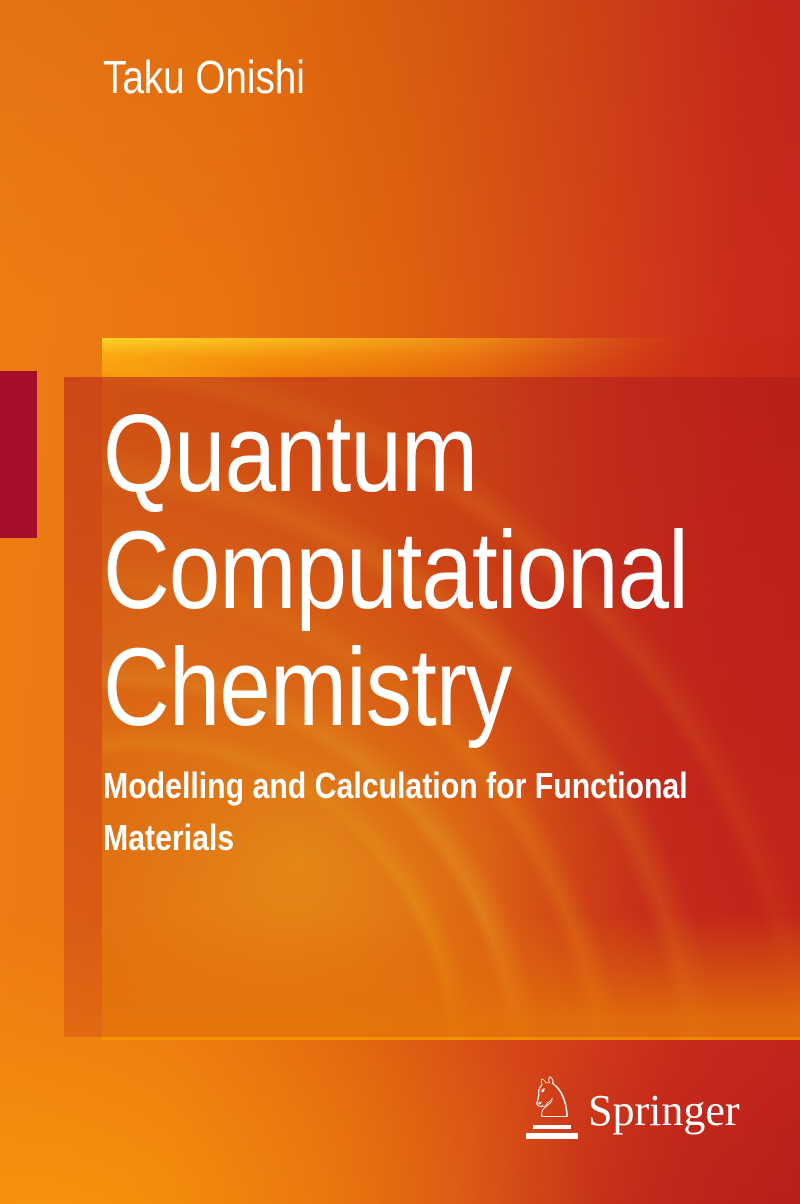 The image size is (800, 1204). Describe the element at coordinates (290, 453) in the screenshot. I see `title-line-1: Quantum` at that location.